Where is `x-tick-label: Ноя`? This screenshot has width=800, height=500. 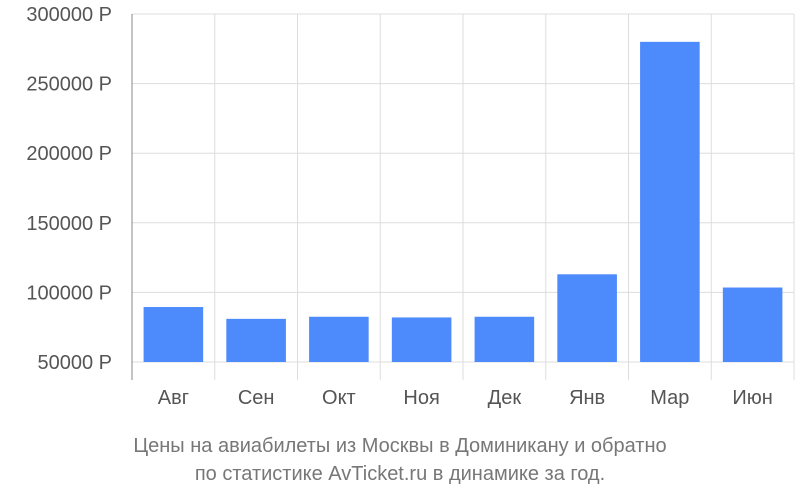 x-tick-label: Ноя is located at coordinates (421, 398).